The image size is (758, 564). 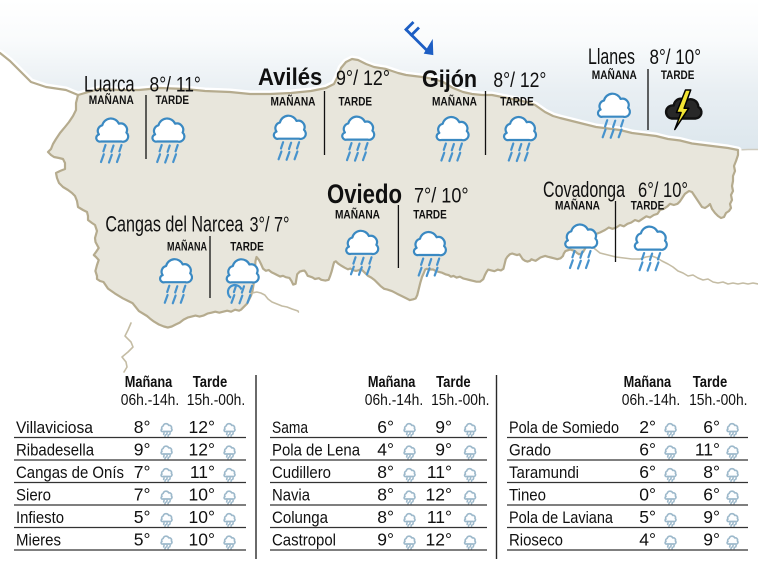 I want to click on svg-text: Grado, so click(x=530, y=450).